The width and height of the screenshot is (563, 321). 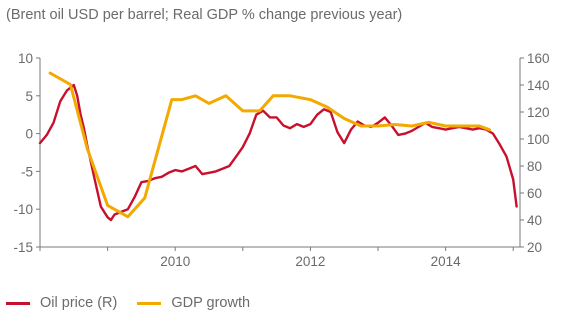 What do you see at coordinates (534, 193) in the screenshot?
I see `right-tick-label: 60` at bounding box center [534, 193].